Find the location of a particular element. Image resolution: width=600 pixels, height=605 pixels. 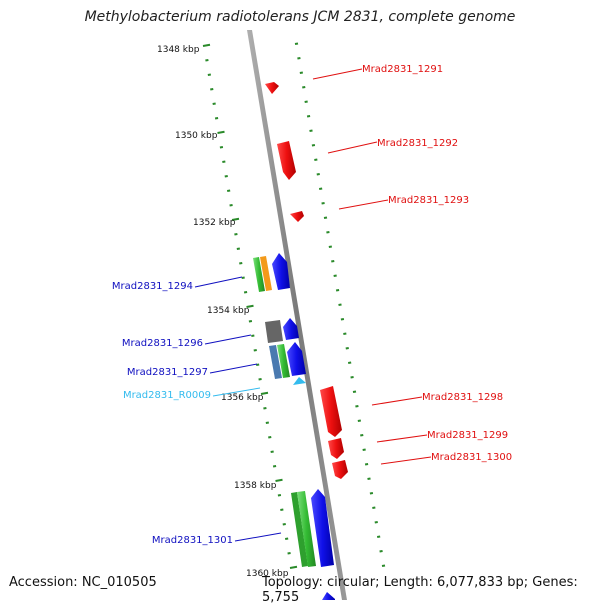

ruler-label-1358: 1358 kbp is located at coordinates (255, 486).